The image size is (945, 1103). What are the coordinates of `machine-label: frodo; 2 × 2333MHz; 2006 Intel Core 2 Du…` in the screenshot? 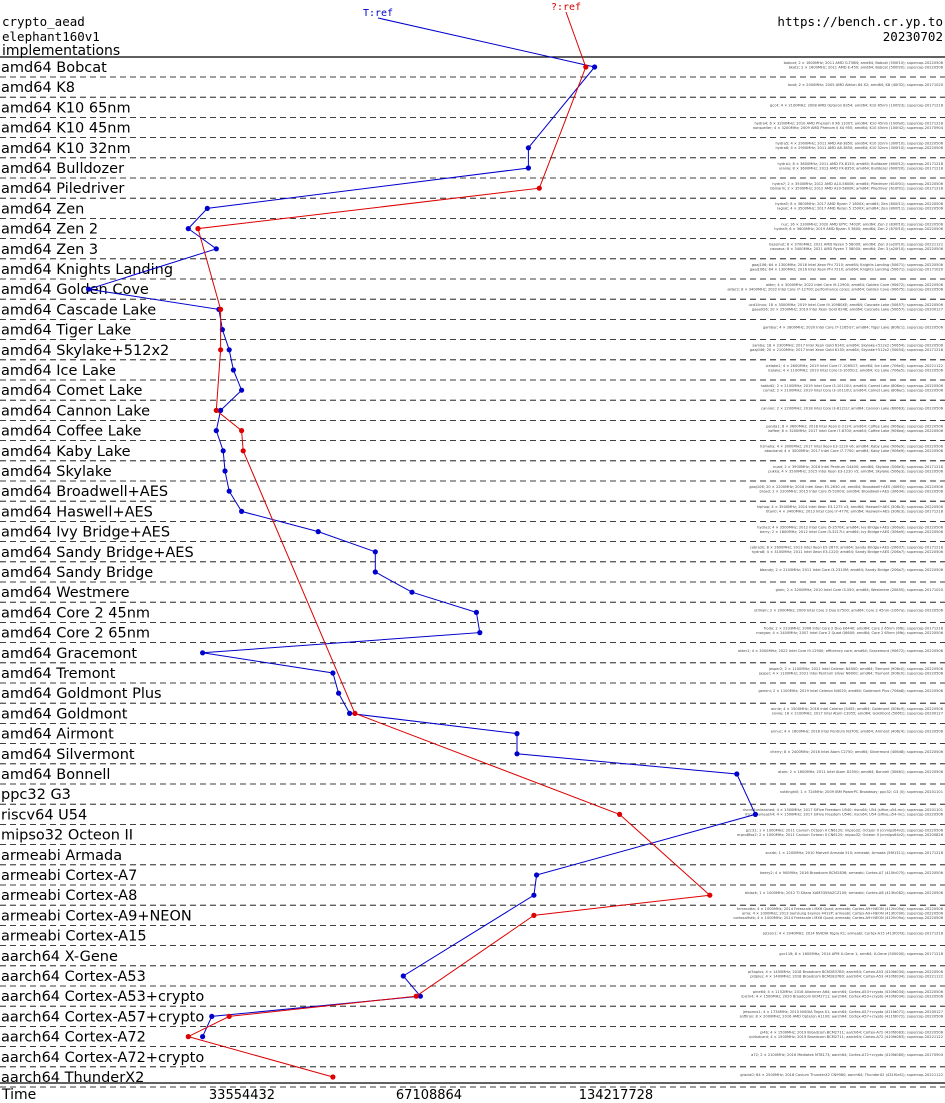 It's located at (854, 628).